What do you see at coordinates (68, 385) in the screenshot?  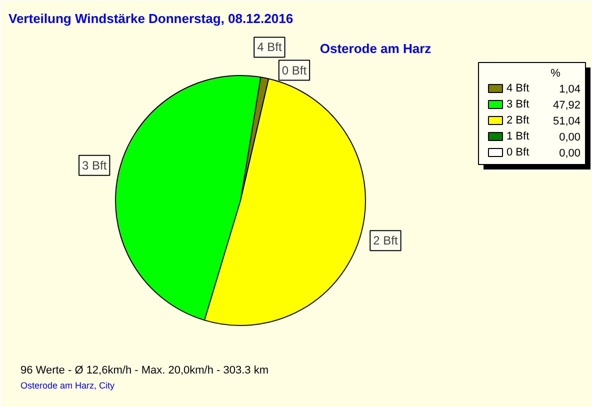 I see `text: Osterode am Harz, City` at bounding box center [68, 385].